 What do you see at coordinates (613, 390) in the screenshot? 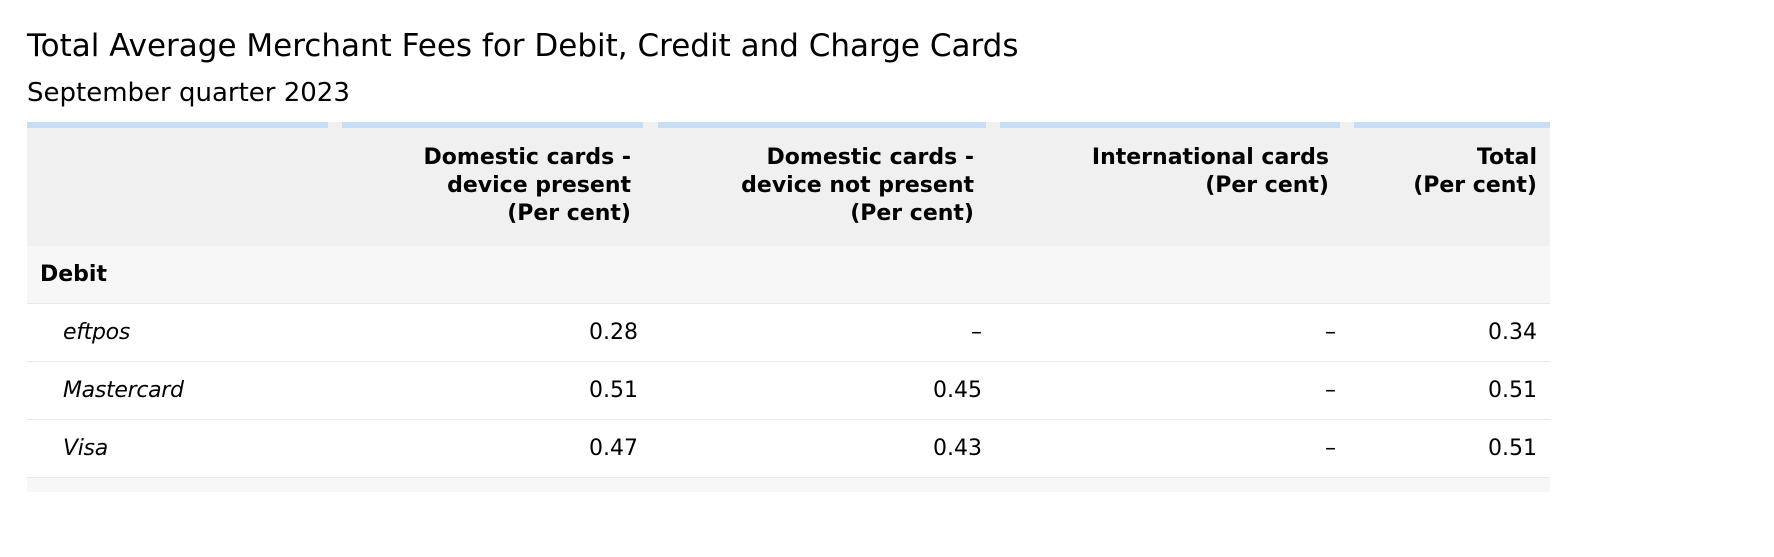
I see `cell-domestic-present: 0.51` at bounding box center [613, 390].